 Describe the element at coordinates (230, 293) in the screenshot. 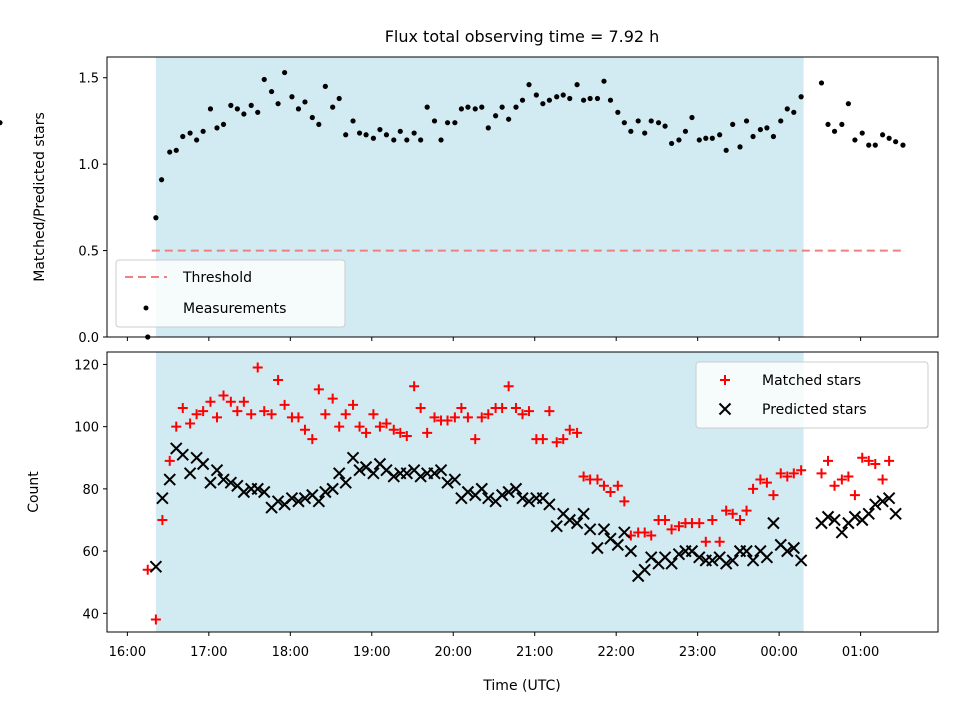

I see `top-legend-box` at that location.